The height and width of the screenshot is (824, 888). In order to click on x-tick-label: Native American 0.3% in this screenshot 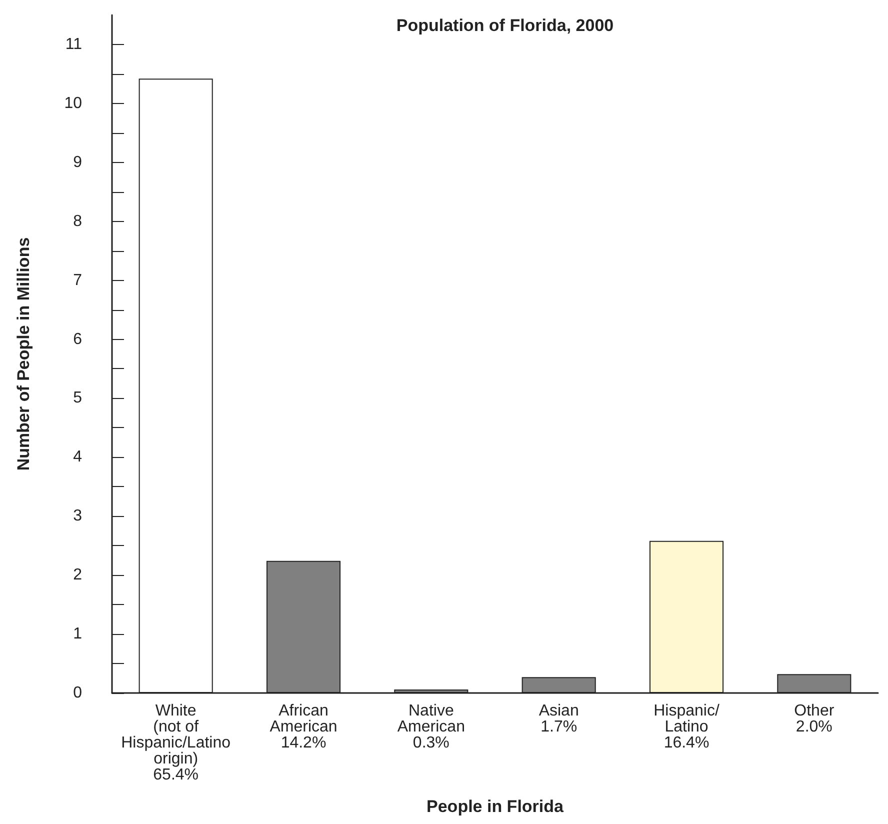, I will do `click(431, 727)`.